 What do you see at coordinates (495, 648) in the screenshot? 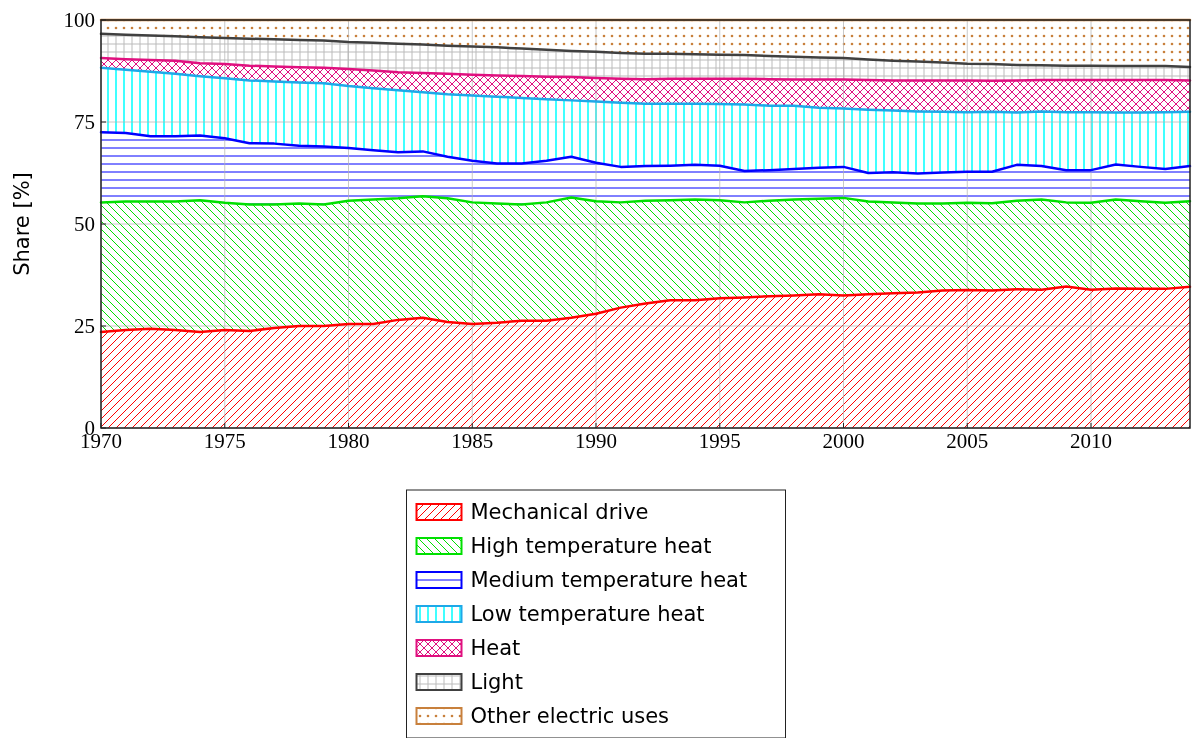
I see `legend-label: Heat` at bounding box center [495, 648].